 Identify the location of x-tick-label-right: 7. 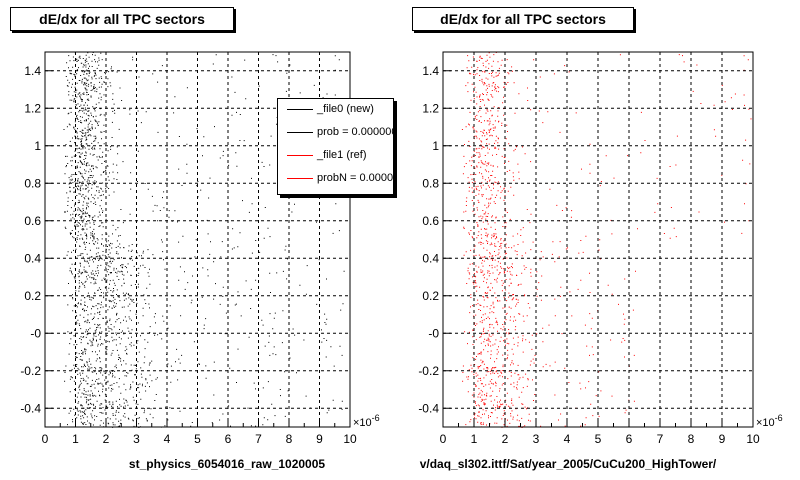
(660, 439).